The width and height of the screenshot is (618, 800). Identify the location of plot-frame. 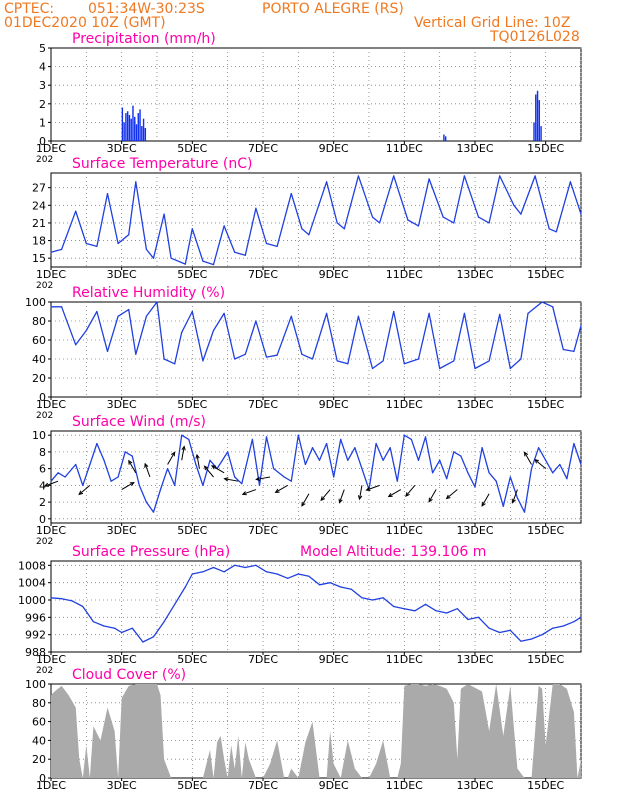
(316, 606).